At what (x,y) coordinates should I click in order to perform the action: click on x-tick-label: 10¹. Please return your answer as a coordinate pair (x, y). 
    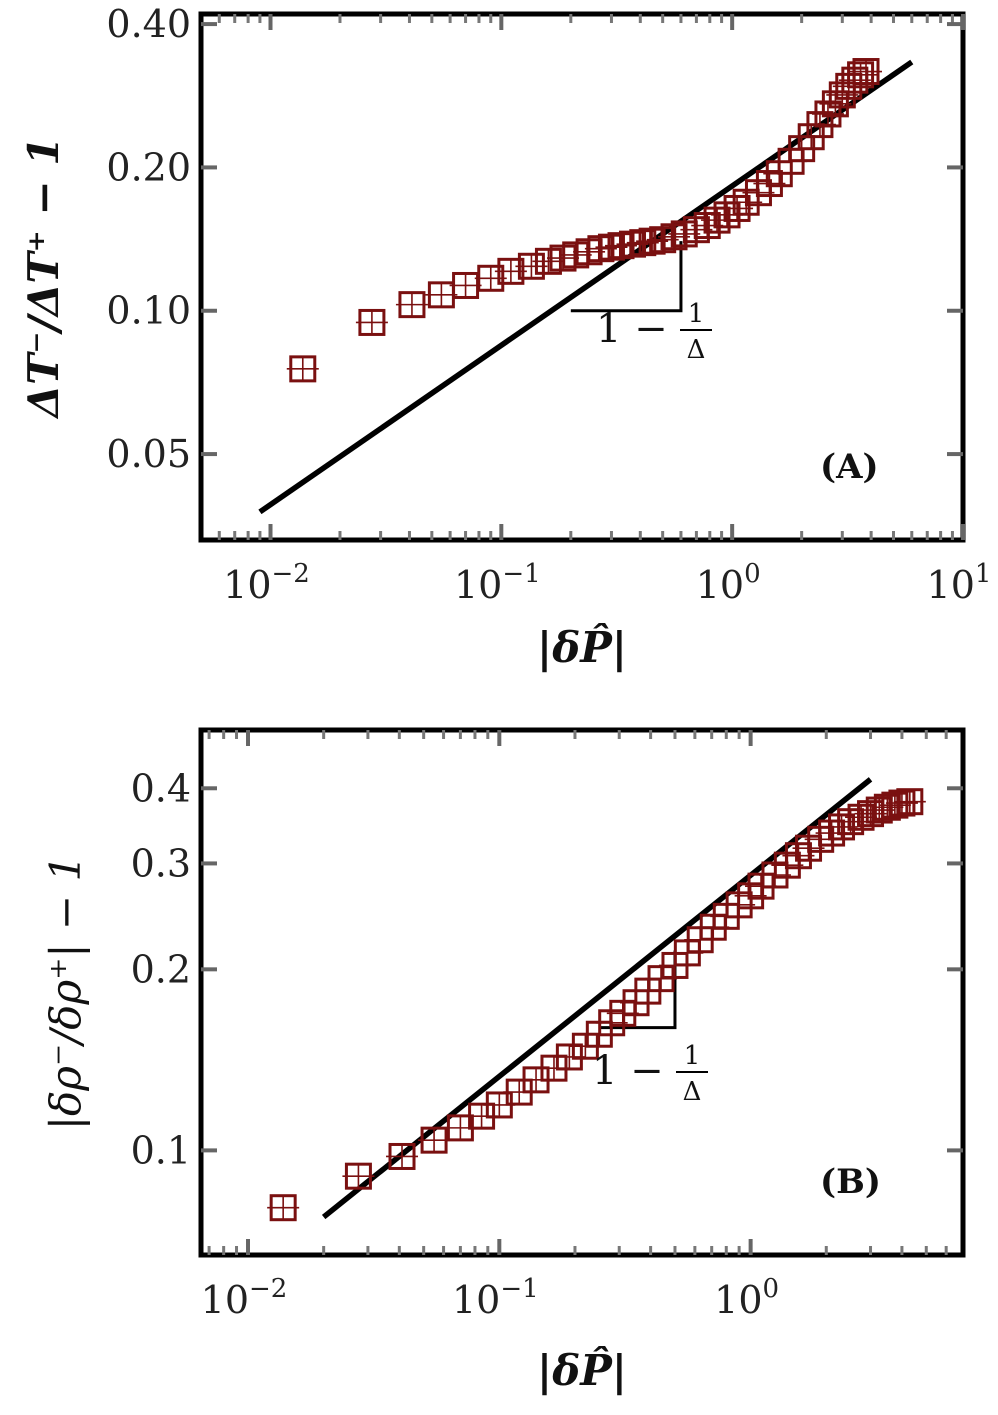
    Looking at the image, I should click on (959, 583).